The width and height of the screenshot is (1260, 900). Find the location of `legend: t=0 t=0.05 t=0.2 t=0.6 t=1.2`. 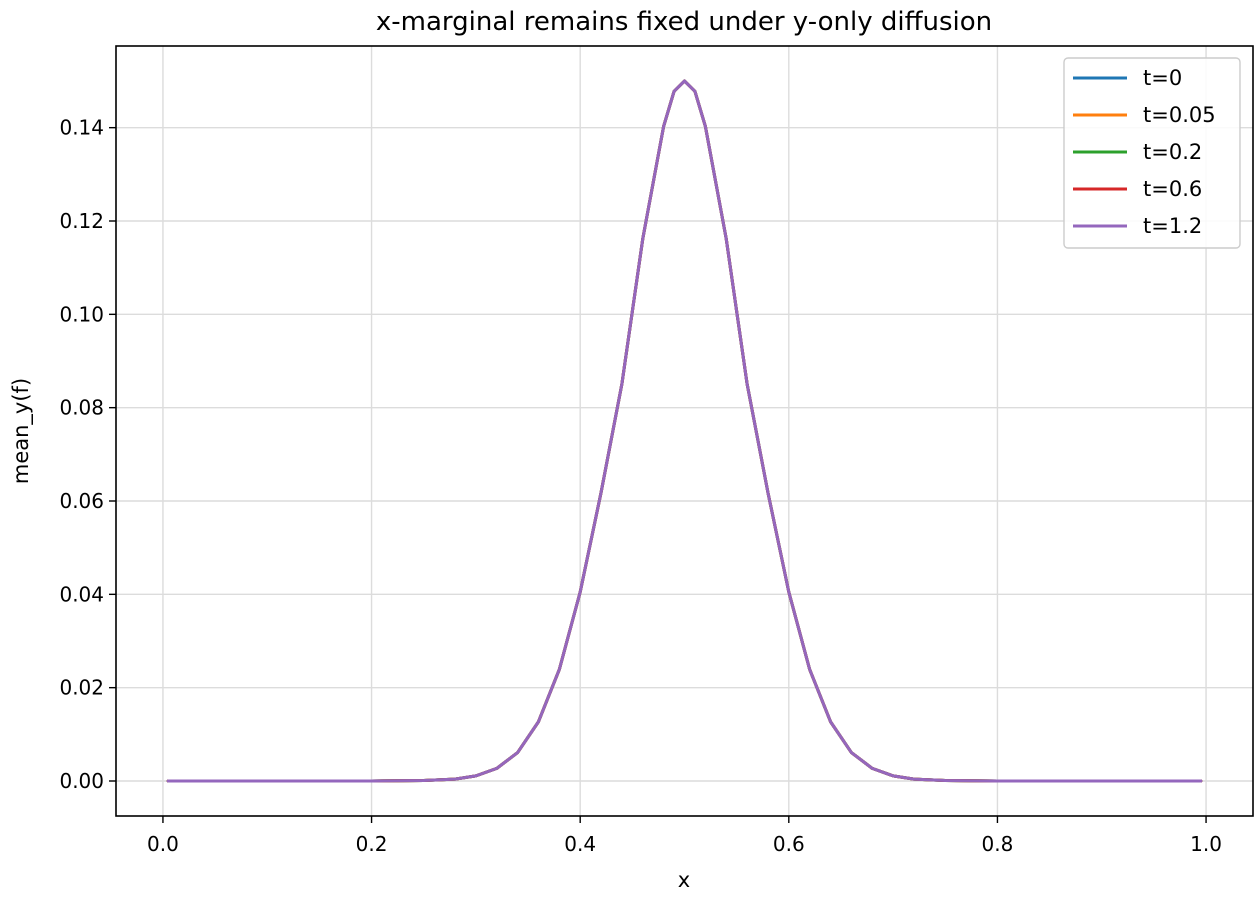

legend: t=0 t=0.05 t=0.2 t=0.6 t=1.2 is located at coordinates (1152, 153).